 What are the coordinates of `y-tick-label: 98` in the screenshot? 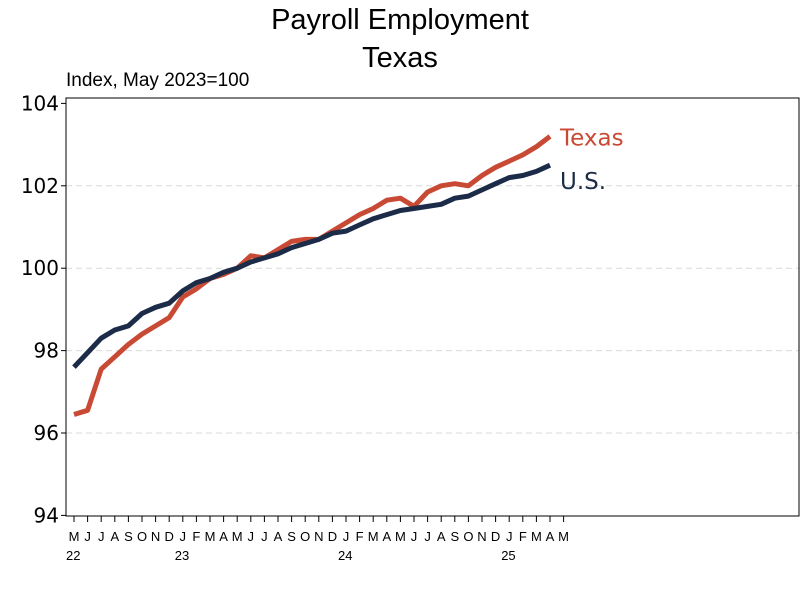 It's located at (46, 351).